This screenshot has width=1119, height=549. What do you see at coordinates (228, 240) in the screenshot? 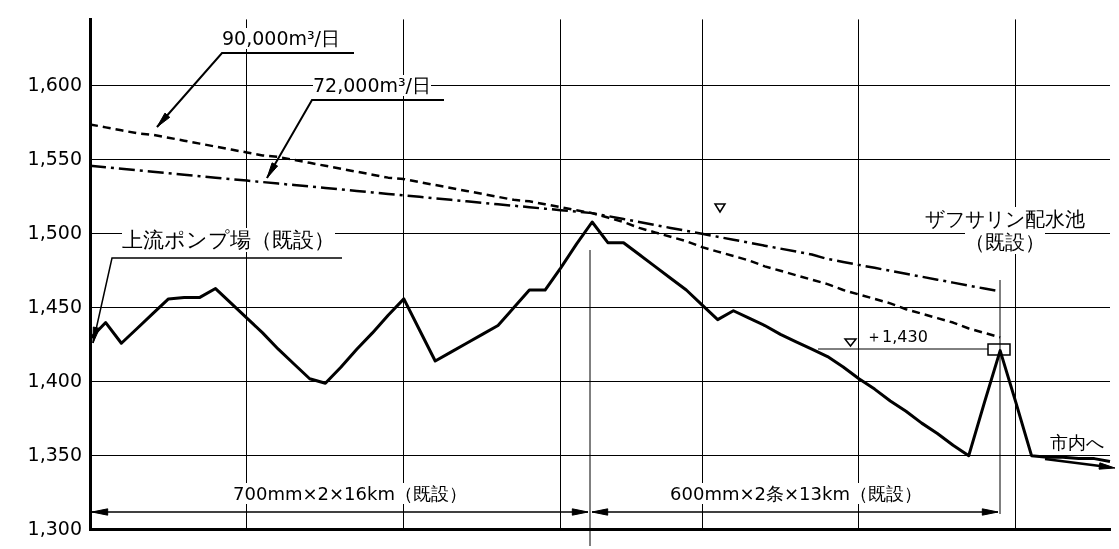
I see `annotation: 上流ポンプ場（既設）` at bounding box center [228, 240].